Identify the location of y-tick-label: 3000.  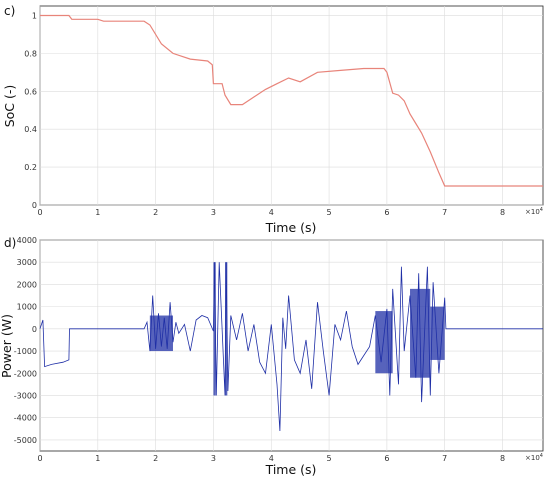
(27, 262).